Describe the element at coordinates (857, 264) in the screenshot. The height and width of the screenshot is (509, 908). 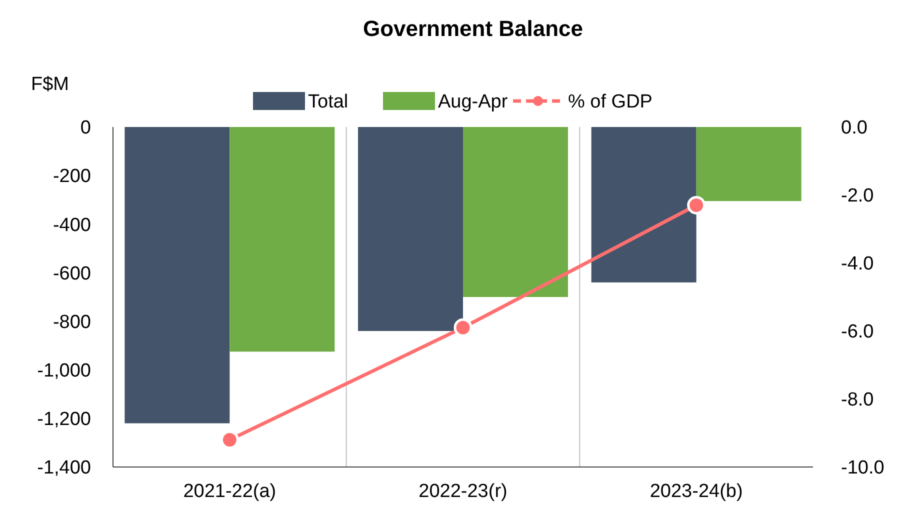
I see `y2-tick-label: -4.0` at that location.